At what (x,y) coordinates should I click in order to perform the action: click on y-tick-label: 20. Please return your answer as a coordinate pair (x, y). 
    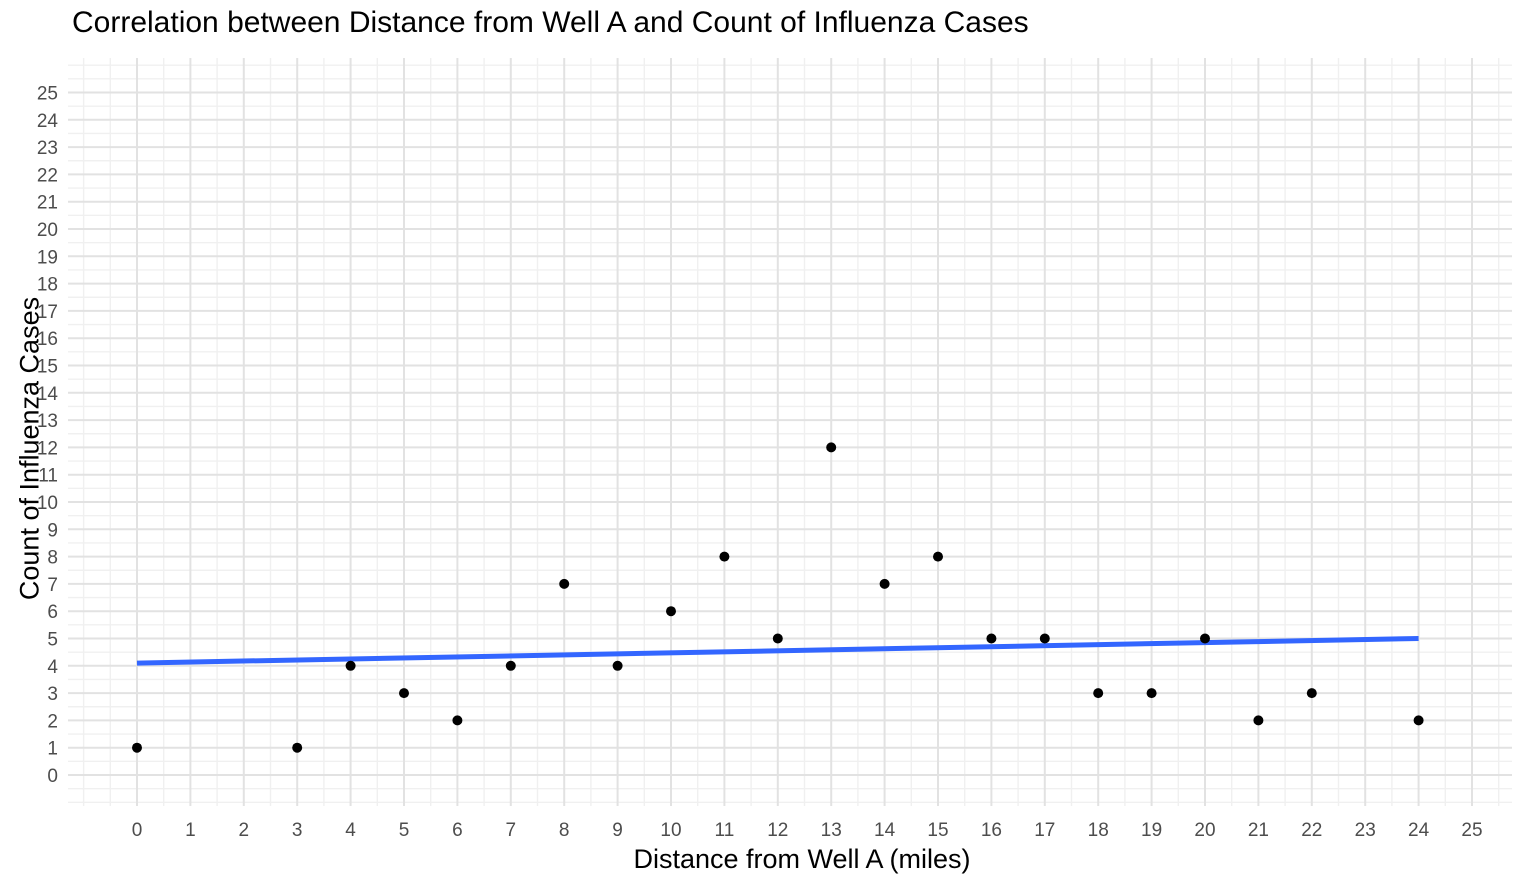
    Looking at the image, I should click on (47, 230).